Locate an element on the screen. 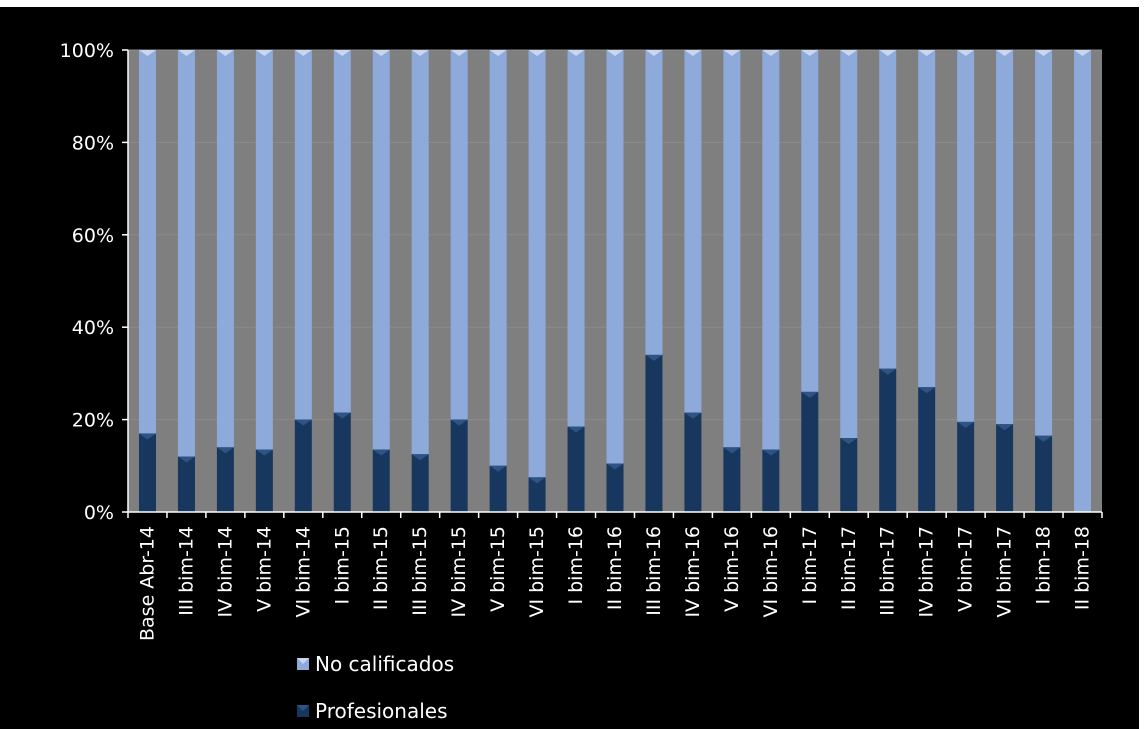  legend-item-no-calificados: No calificados is located at coordinates (375, 664).